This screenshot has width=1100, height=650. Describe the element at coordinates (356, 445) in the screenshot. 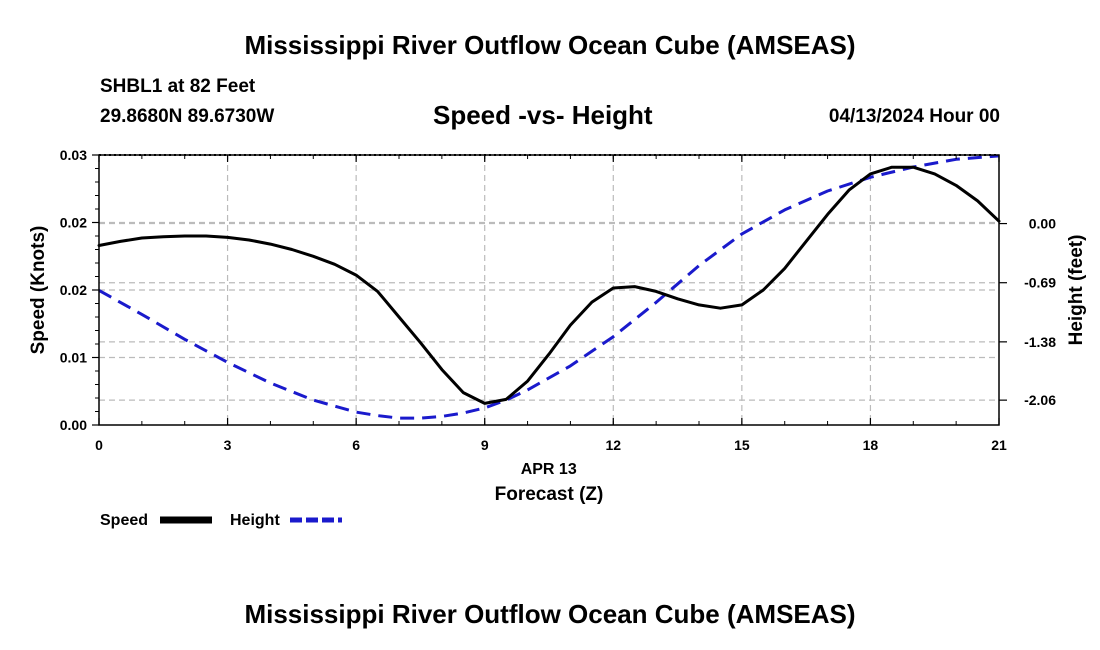

I see `x-tick-label: 6` at that location.